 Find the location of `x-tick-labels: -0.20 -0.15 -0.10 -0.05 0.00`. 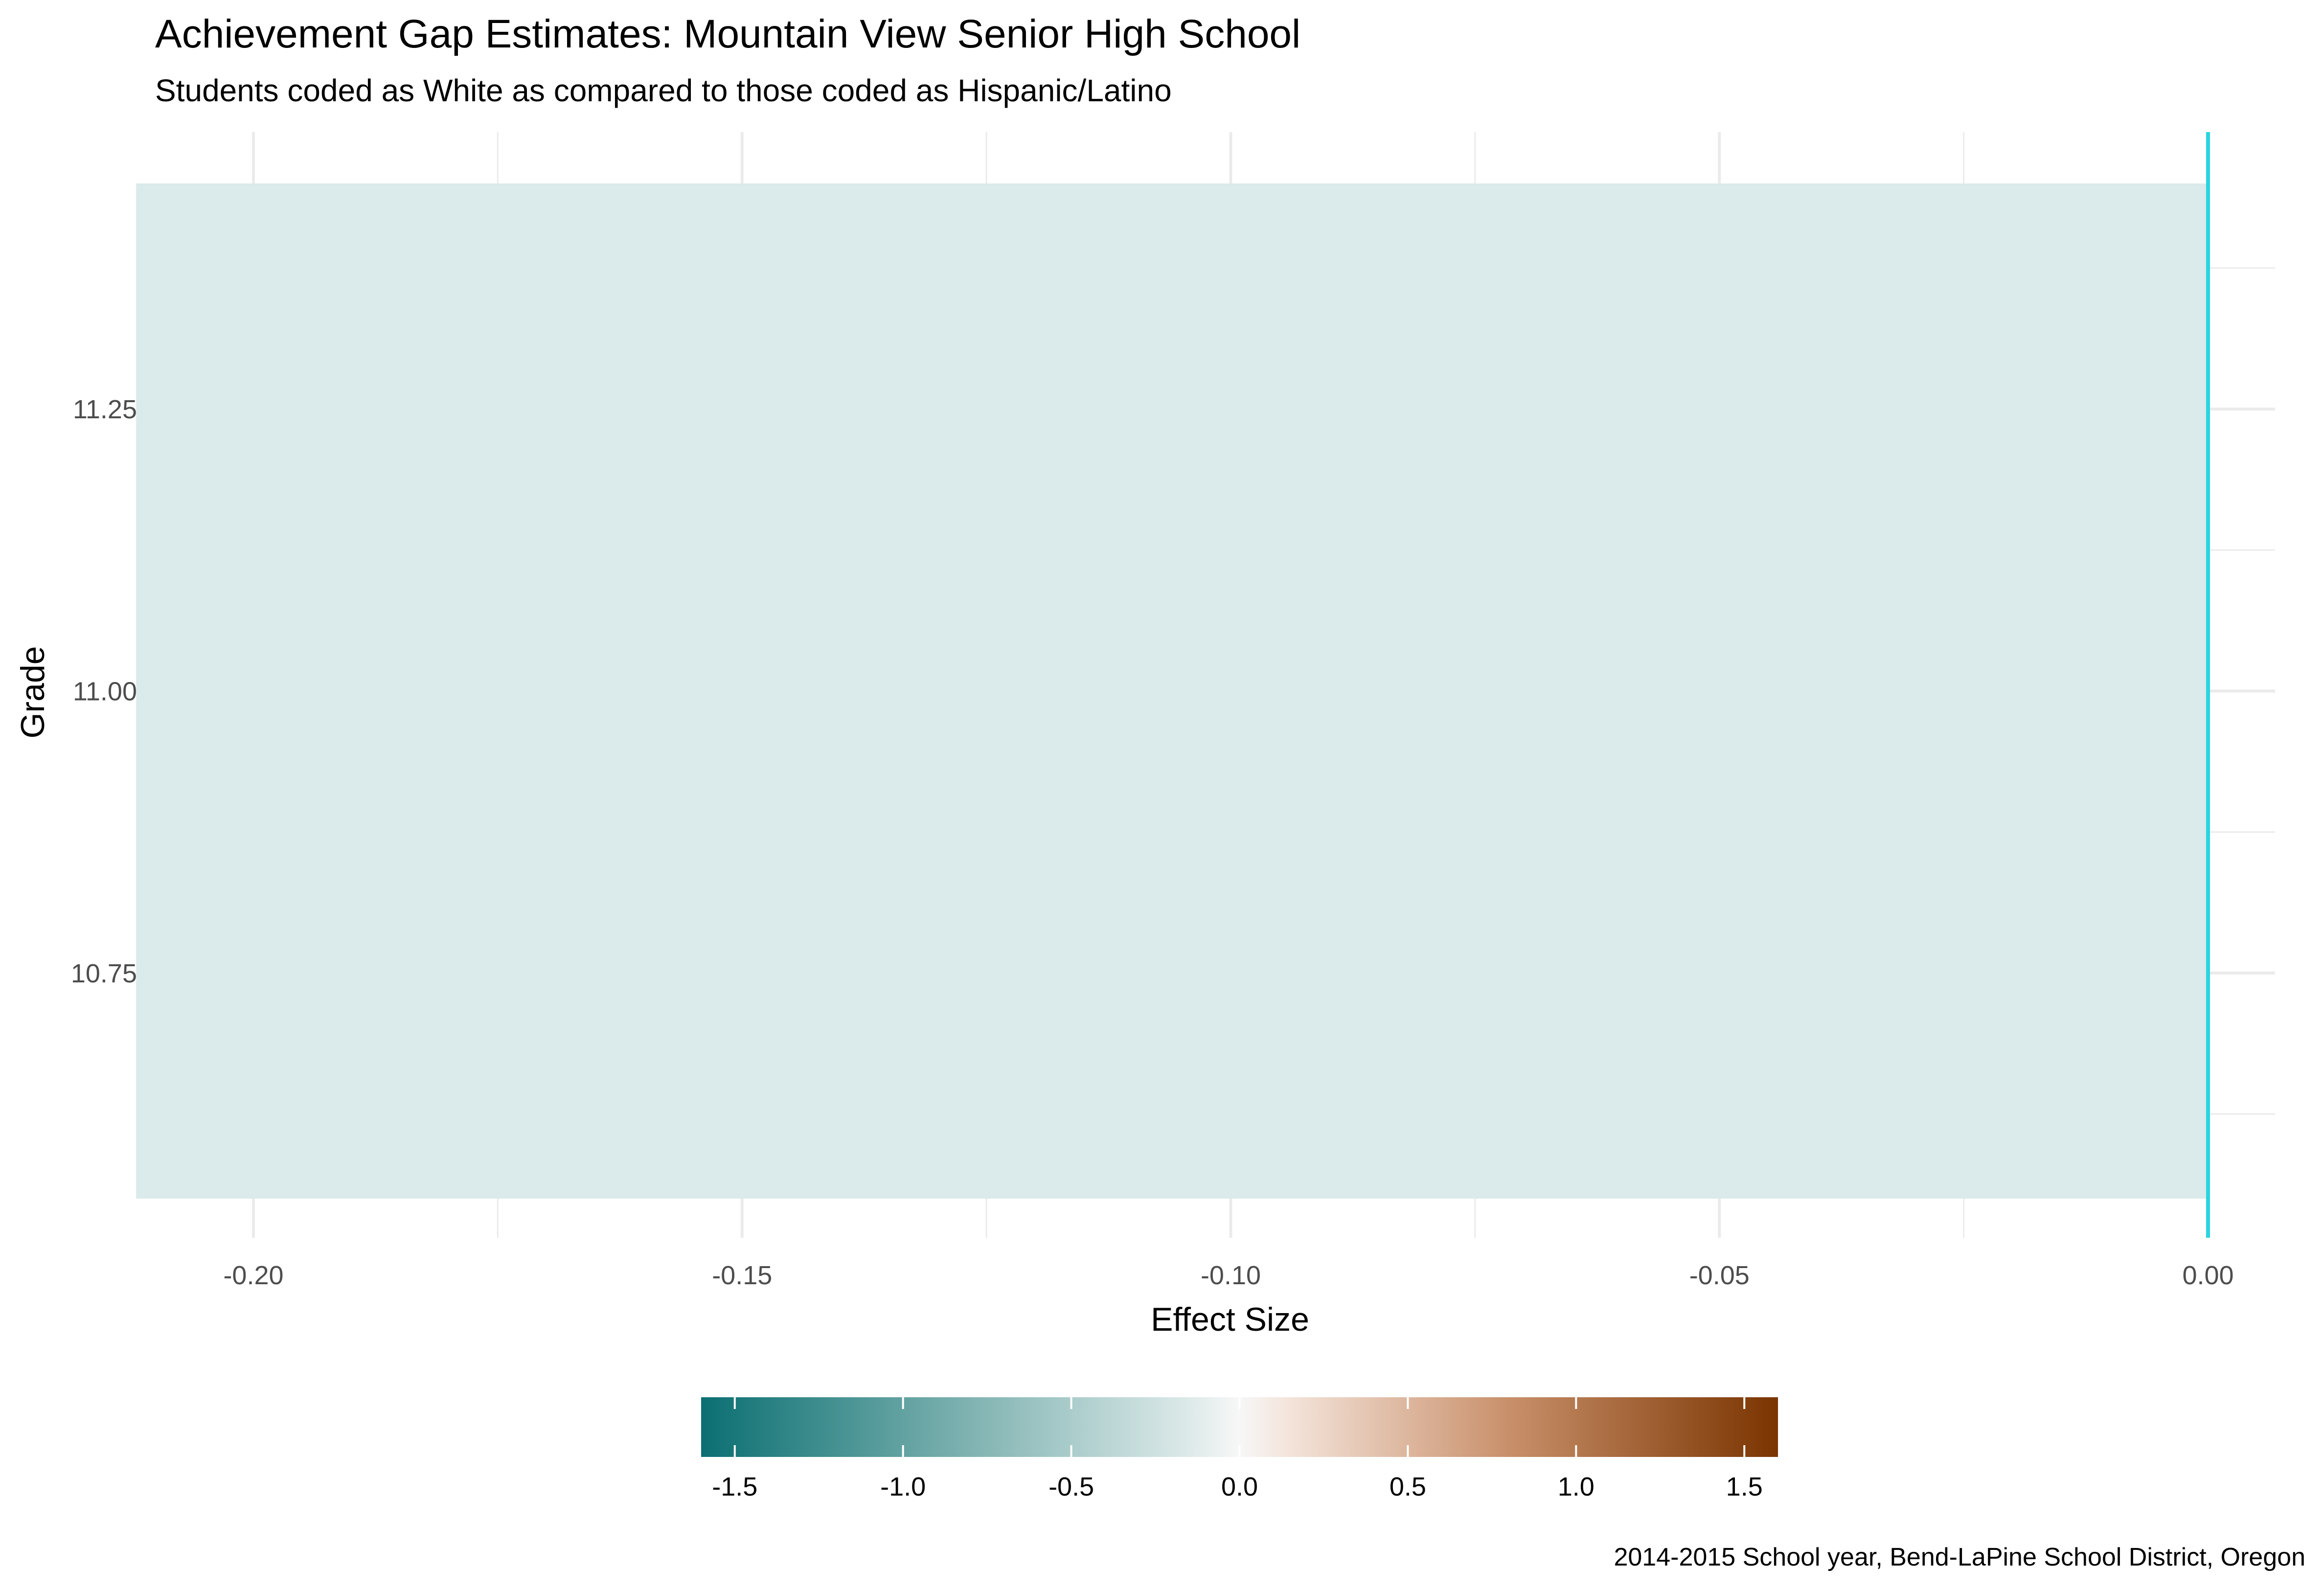

x-tick-labels: -0.20 -0.15 -0.10 -0.05 0.00 is located at coordinates (1228, 1276).